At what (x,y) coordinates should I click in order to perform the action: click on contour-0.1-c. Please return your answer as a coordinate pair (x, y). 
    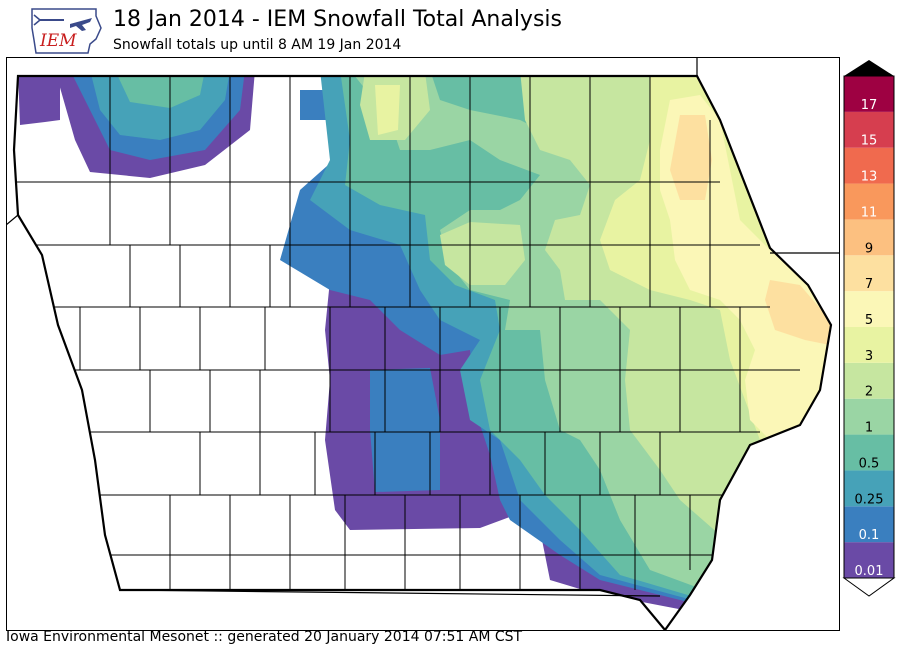
    Looking at the image, I should click on (405, 430).